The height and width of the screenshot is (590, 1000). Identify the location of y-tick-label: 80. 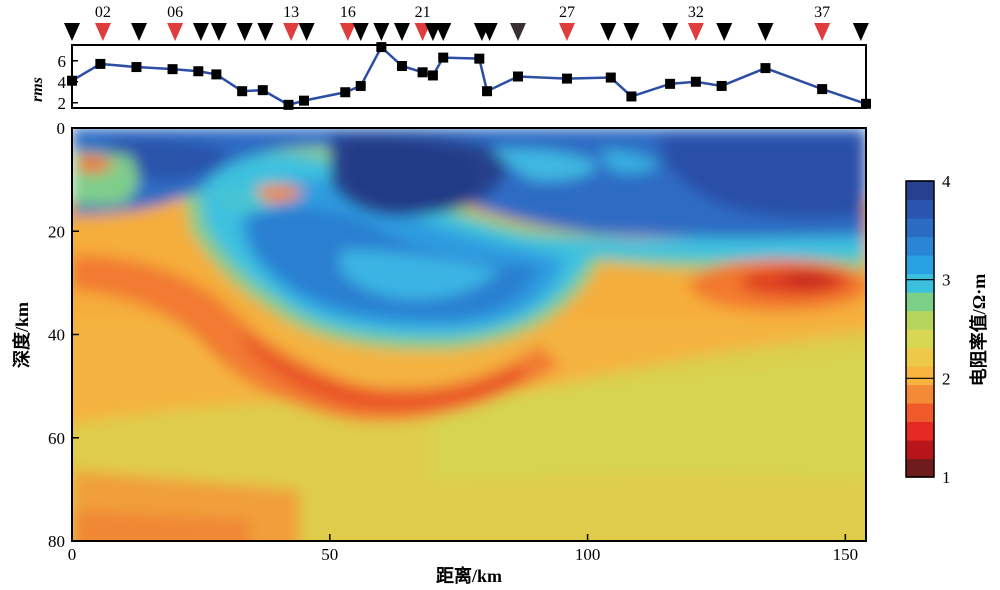
(56, 541).